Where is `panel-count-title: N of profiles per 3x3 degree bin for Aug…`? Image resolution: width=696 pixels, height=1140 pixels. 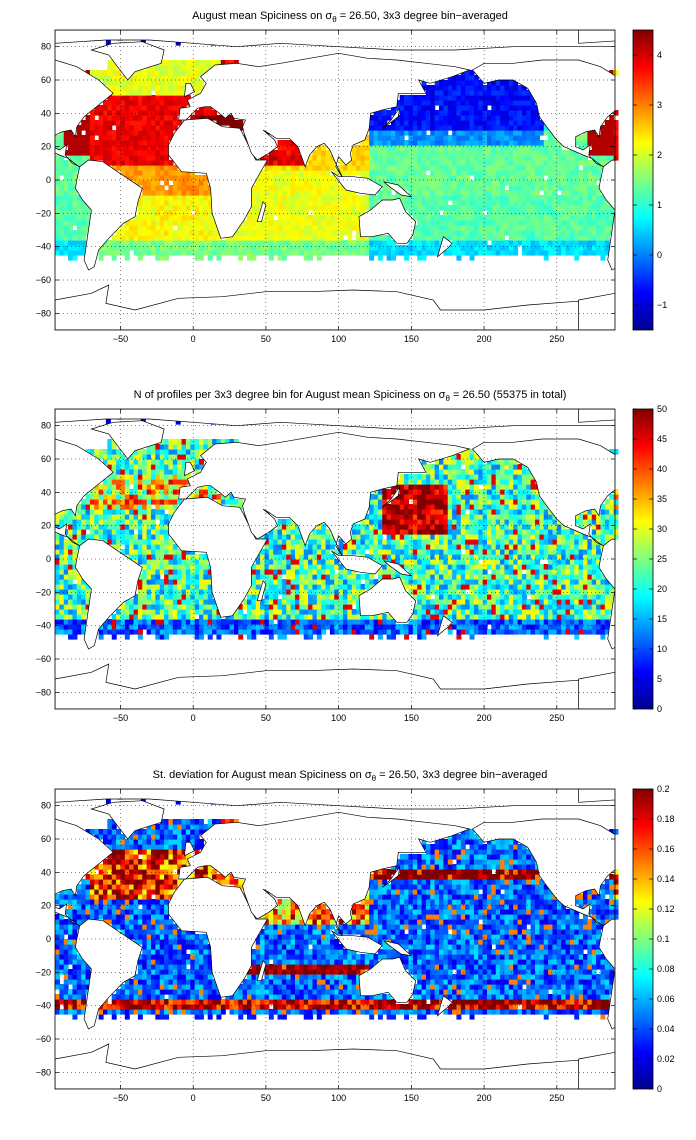
panel-count-title: N of profiles per 3x3 degree bin for Aug… is located at coordinates (350, 396).